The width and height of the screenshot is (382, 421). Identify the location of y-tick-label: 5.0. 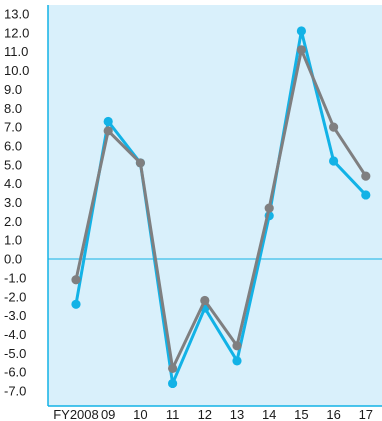
(13, 164).